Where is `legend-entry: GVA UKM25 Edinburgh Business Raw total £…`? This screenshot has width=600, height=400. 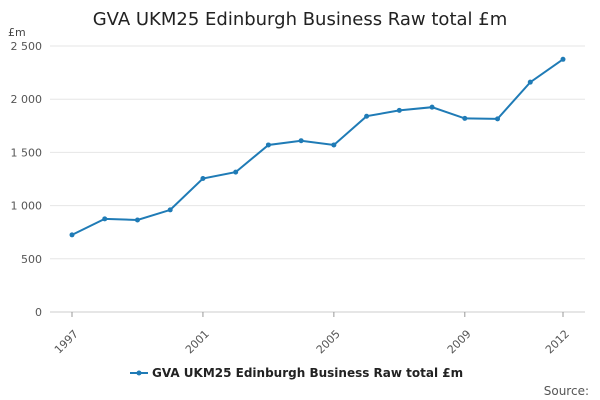 legend-entry: GVA UKM25 Edinburgh Business Raw total £… is located at coordinates (307, 373).